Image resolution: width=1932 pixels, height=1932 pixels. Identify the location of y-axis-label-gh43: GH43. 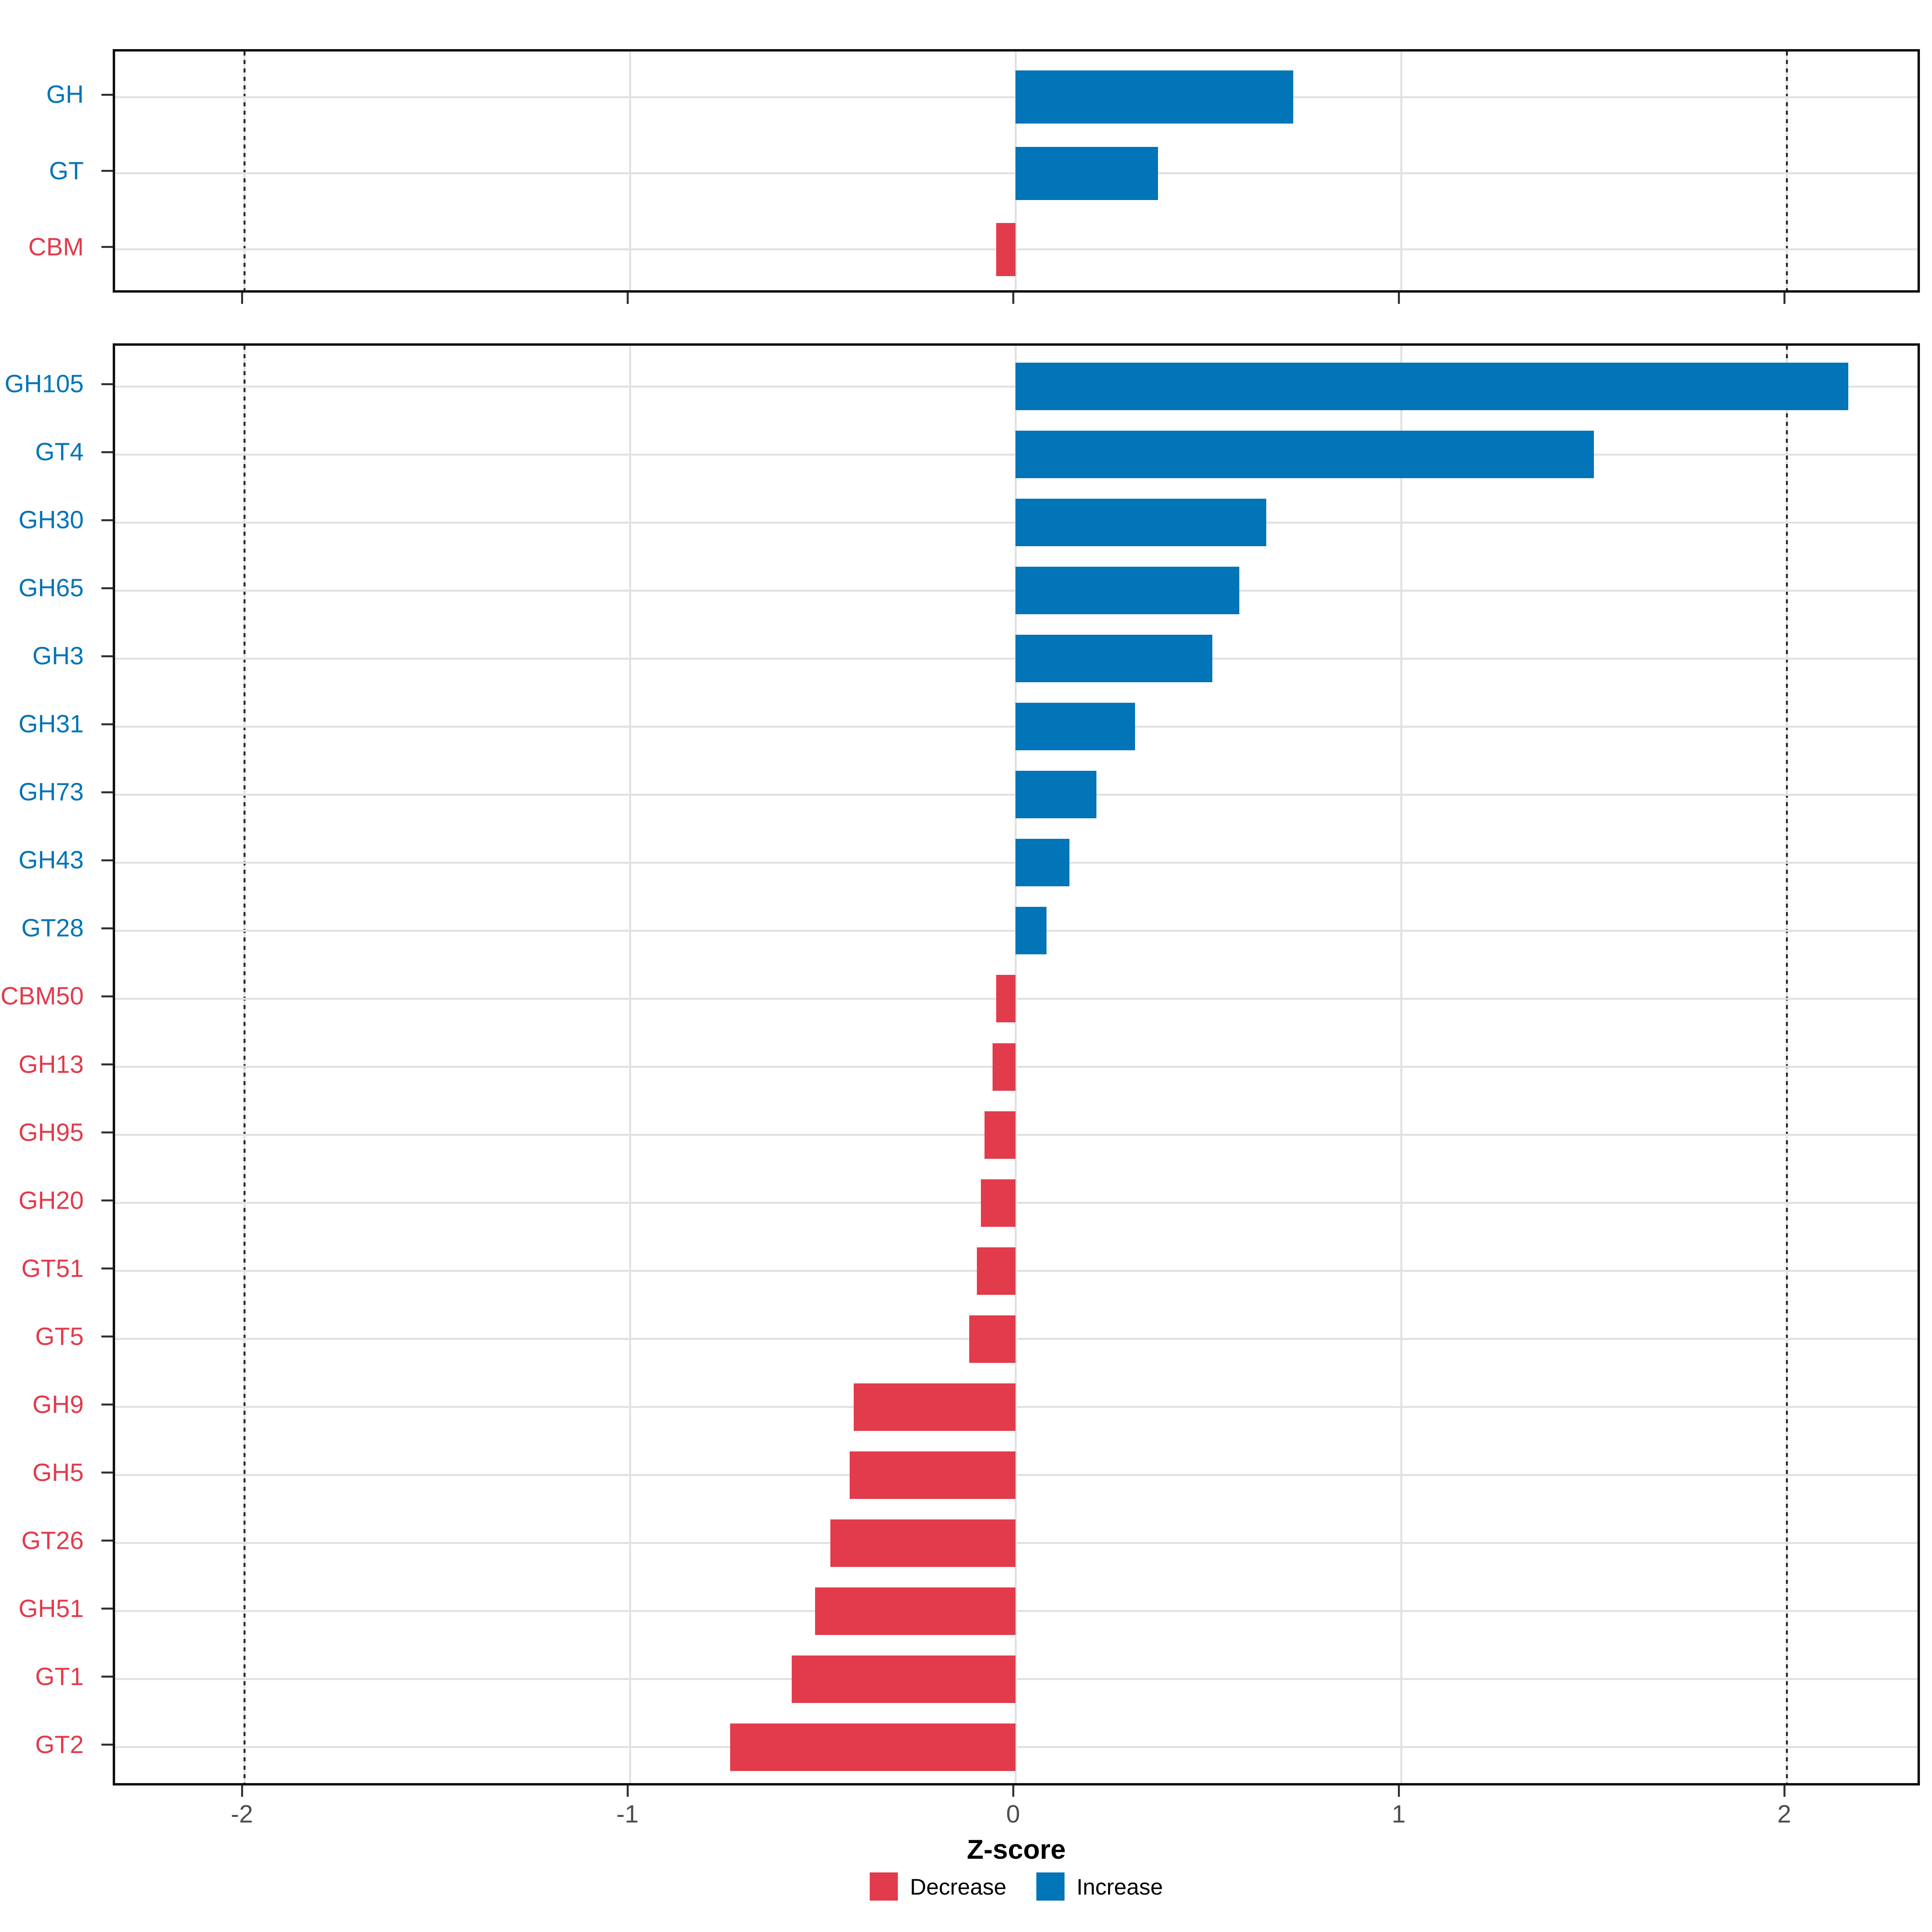
(51, 860).